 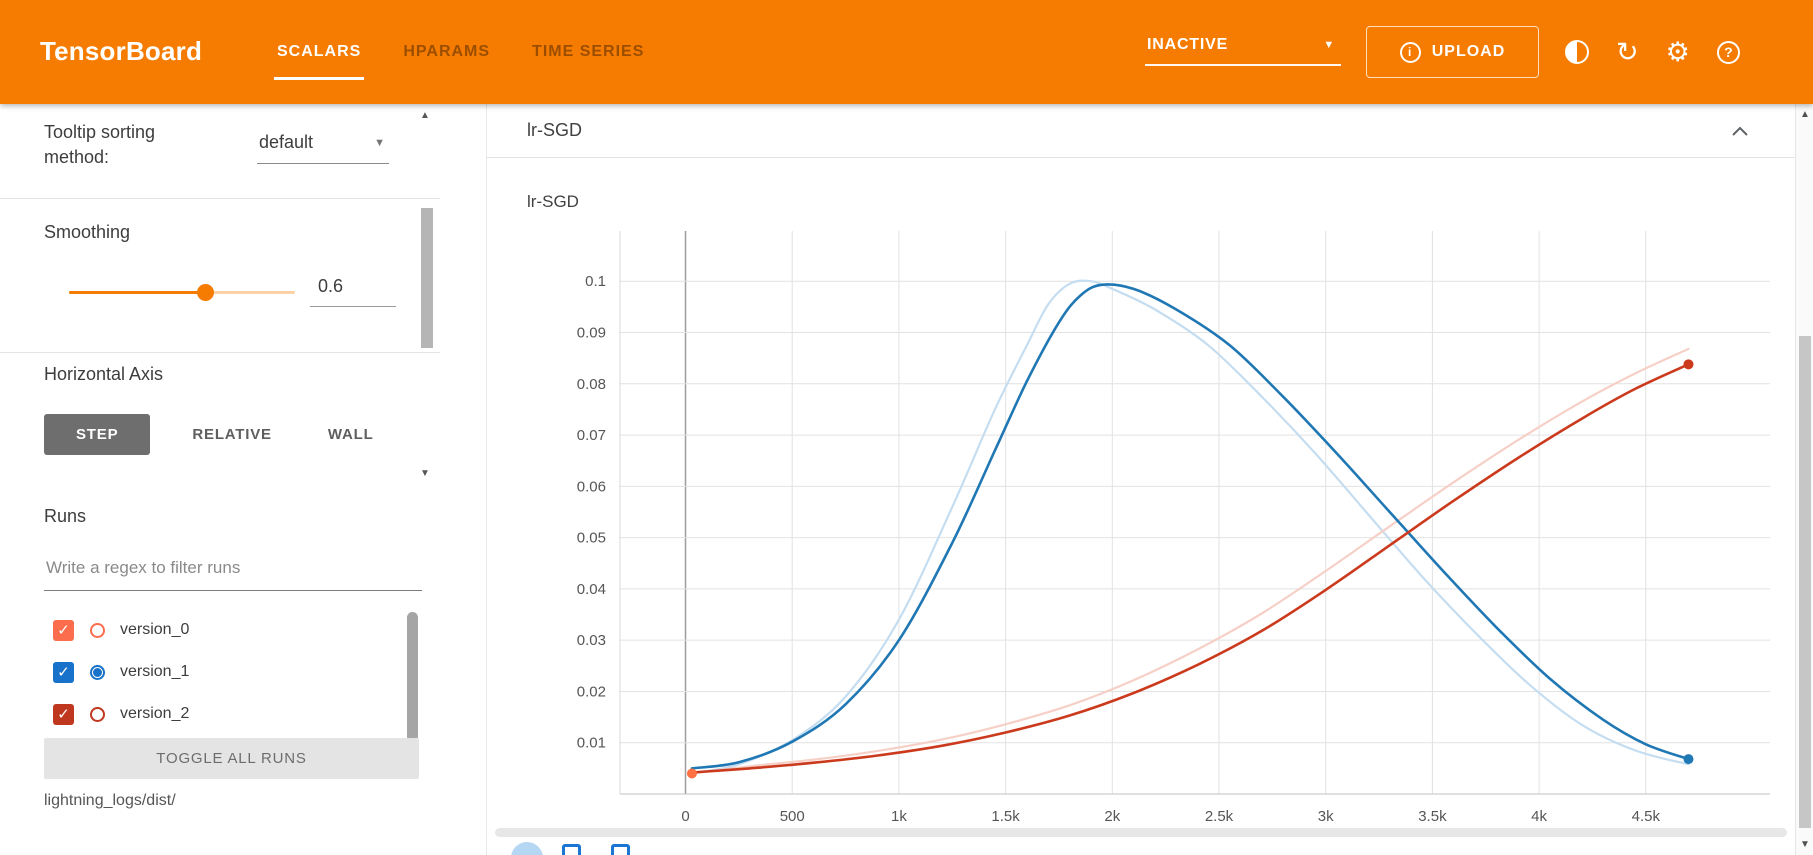 I want to click on axis-option-wall: WALL, so click(x=350, y=434).